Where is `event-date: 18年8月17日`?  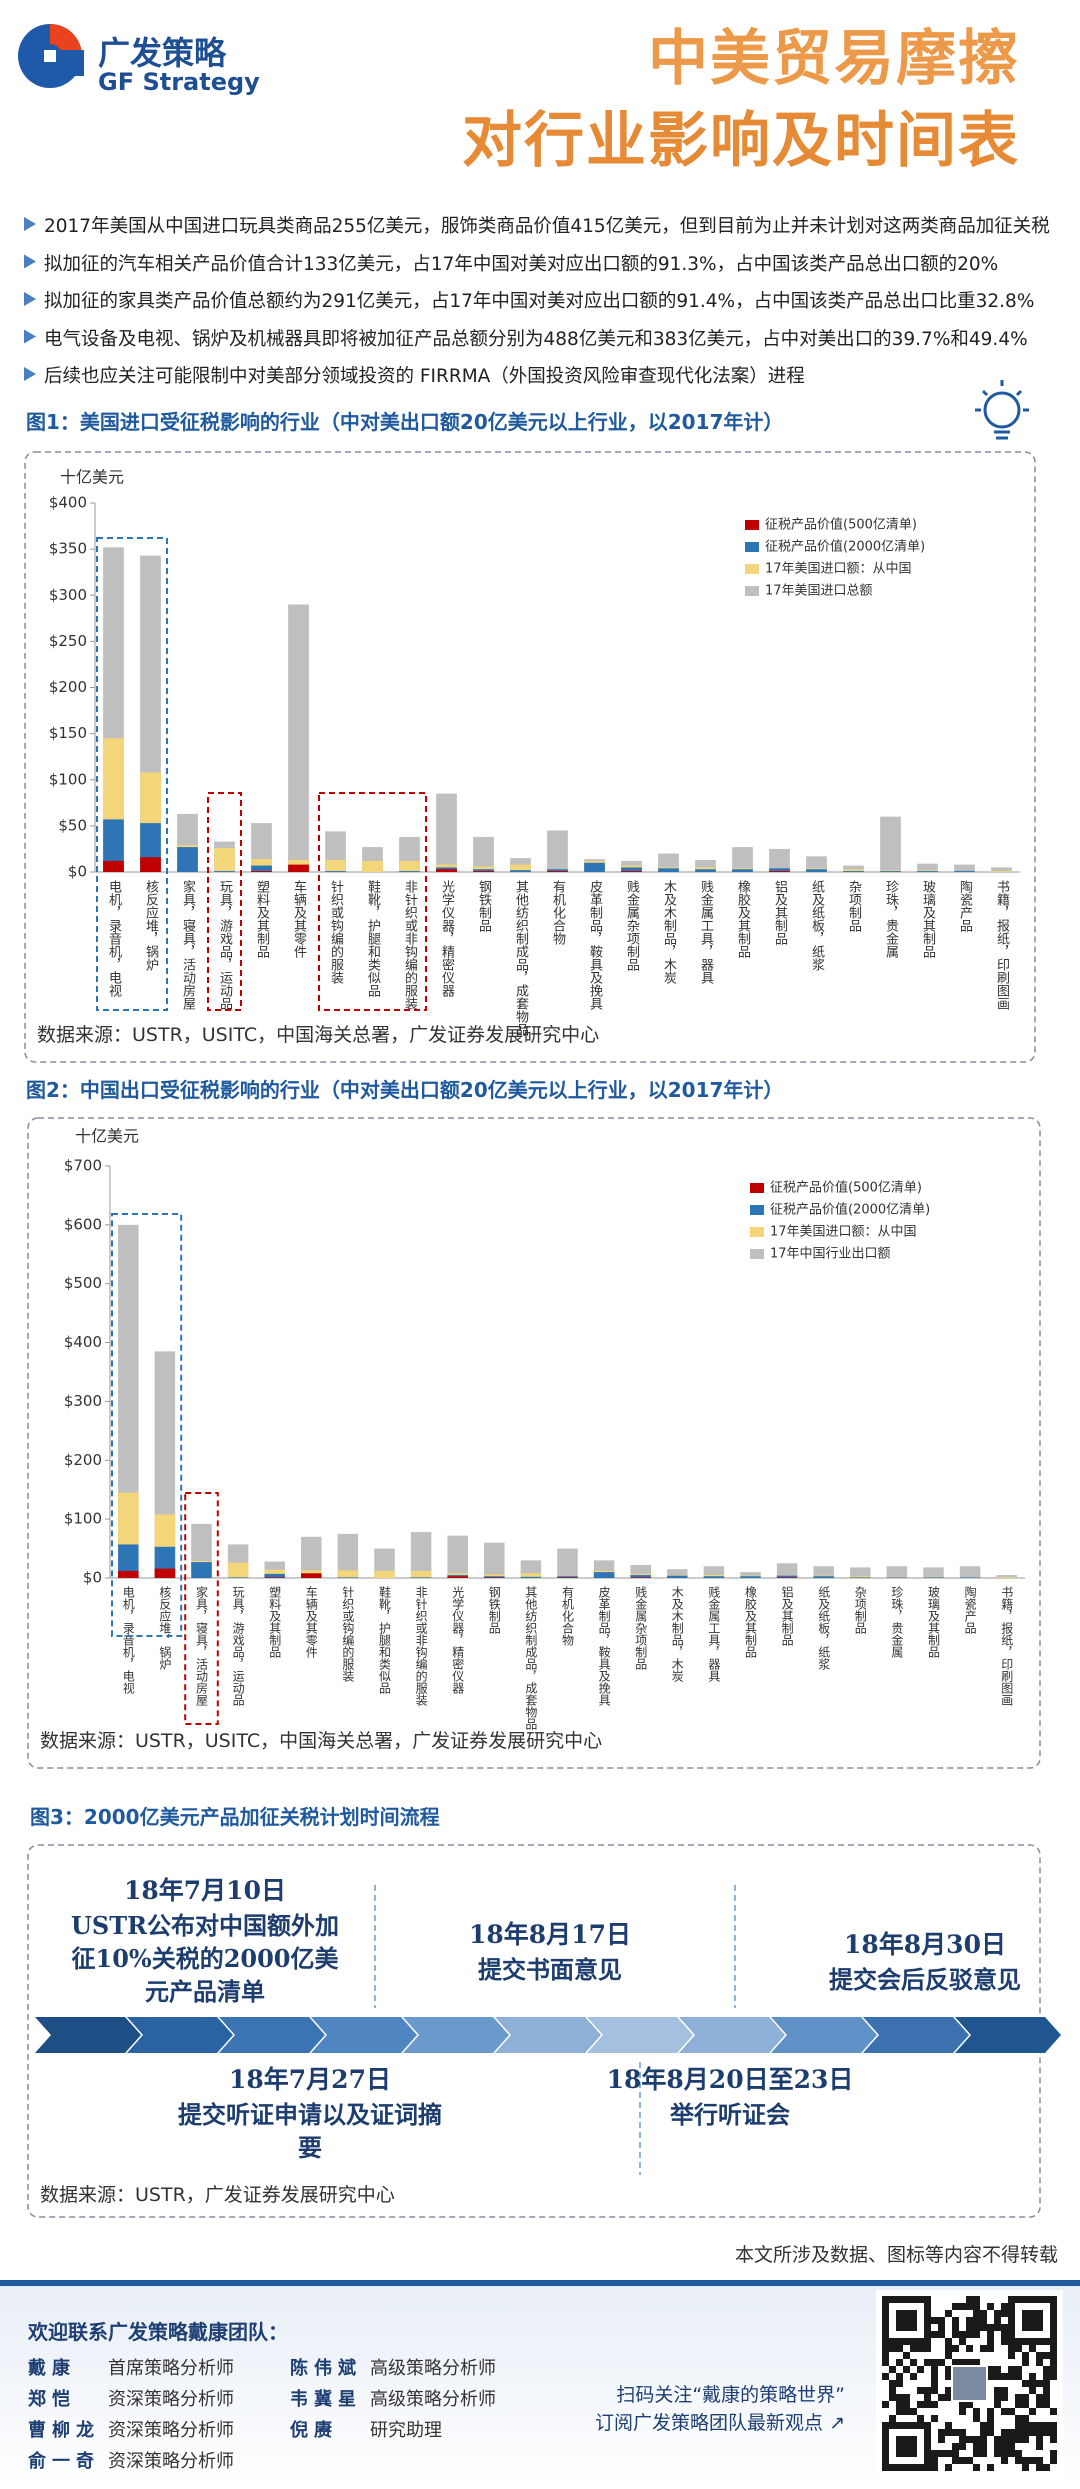
event-date: 18年8月17日 is located at coordinates (550, 1934).